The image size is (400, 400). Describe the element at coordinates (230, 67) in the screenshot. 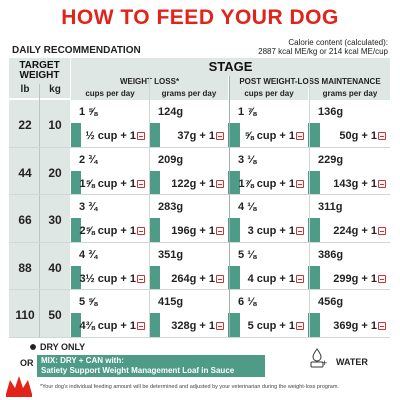

I see `stage-header: STAGE` at that location.